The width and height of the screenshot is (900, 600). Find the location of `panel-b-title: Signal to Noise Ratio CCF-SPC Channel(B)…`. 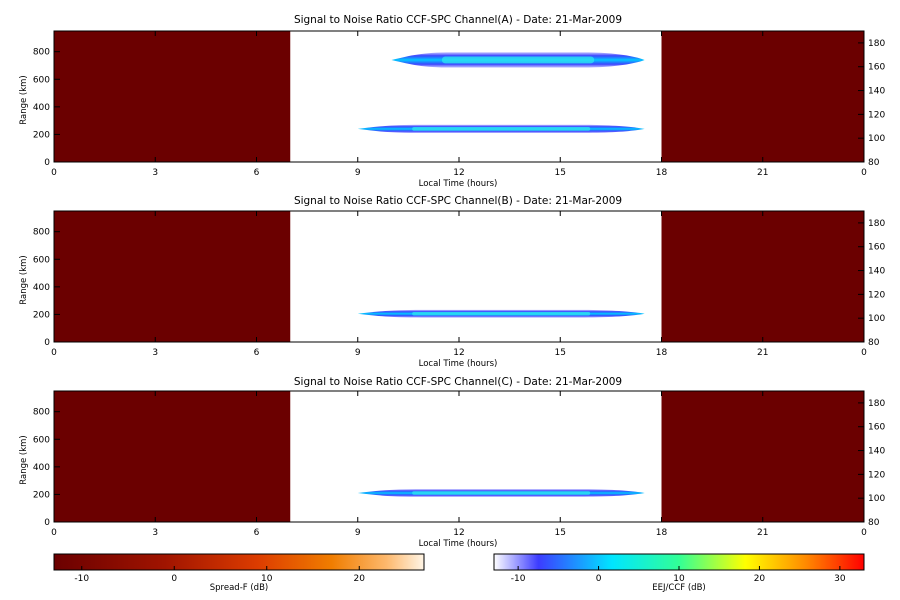

panel-b-title: Signal to Noise Ratio CCF-SPC Channel(B)… is located at coordinates (458, 201).